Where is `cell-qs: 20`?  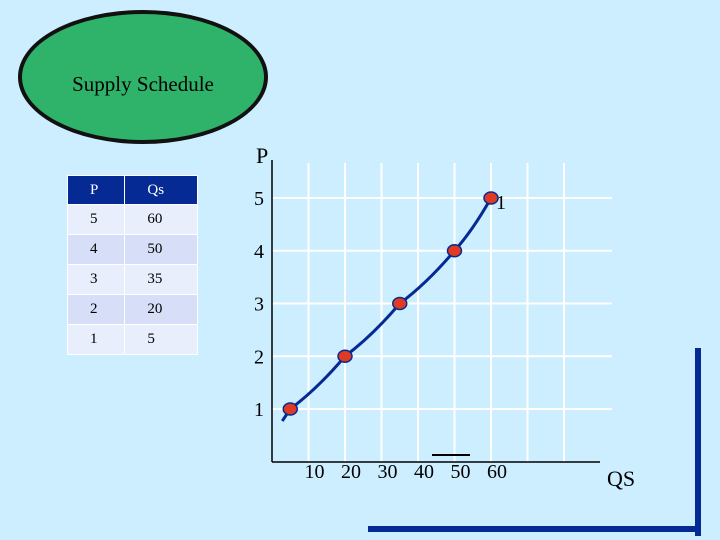 cell-qs: 20 is located at coordinates (161, 309).